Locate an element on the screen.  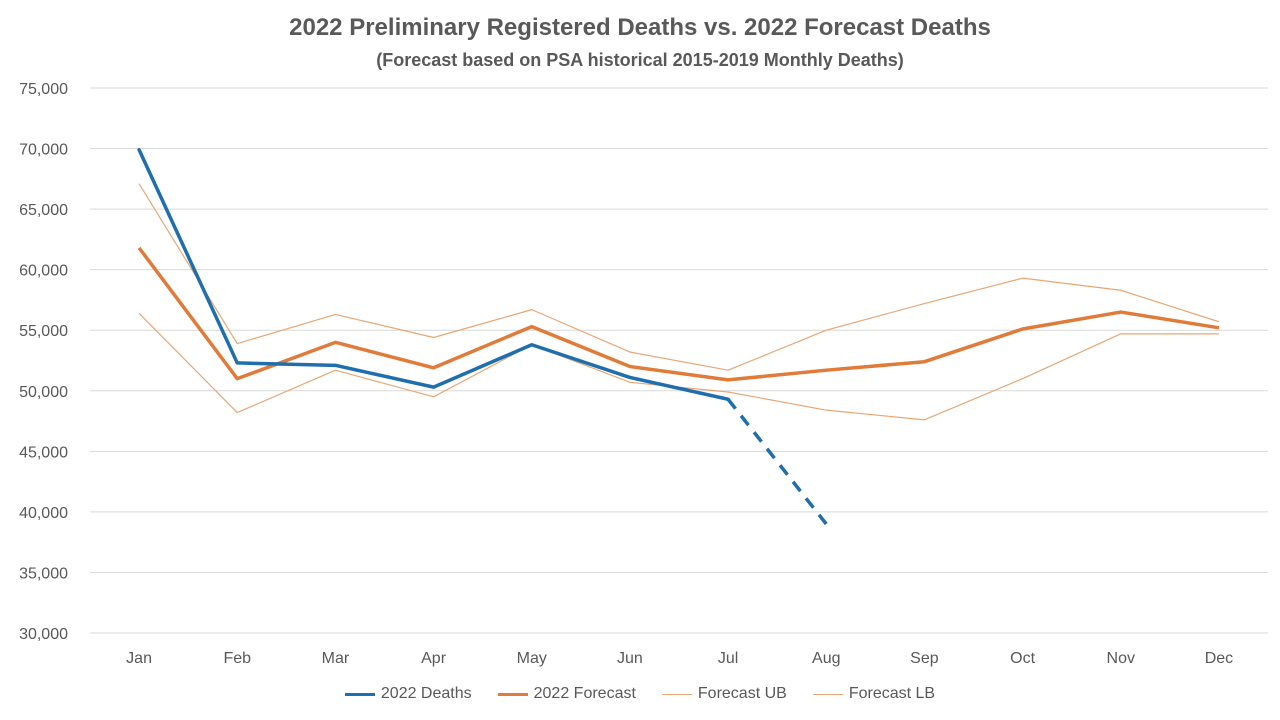
x-tick-label-aug: Aug is located at coordinates (826, 658).